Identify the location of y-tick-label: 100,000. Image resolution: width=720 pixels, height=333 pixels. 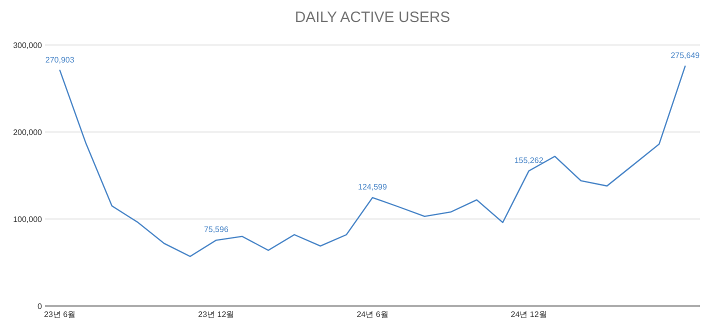
(28, 219).